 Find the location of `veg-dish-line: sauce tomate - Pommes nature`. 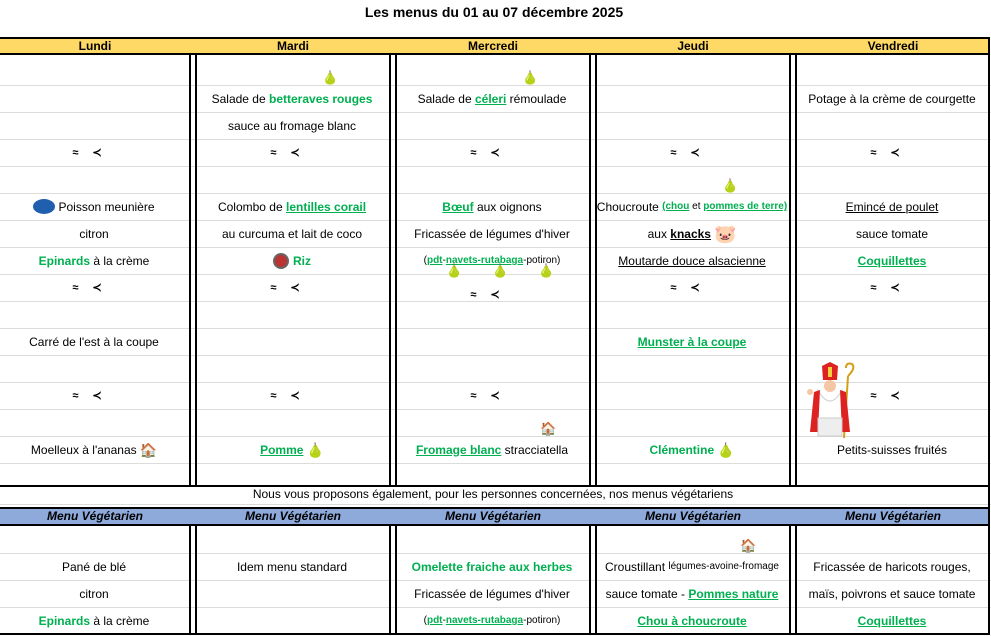

veg-dish-line: sauce tomate - Pommes nature is located at coordinates (692, 593).